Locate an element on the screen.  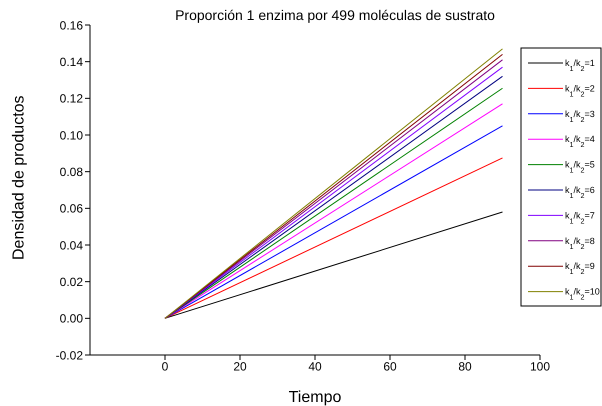
y-axis-title: Densidad de productos is located at coordinates (19, 177).